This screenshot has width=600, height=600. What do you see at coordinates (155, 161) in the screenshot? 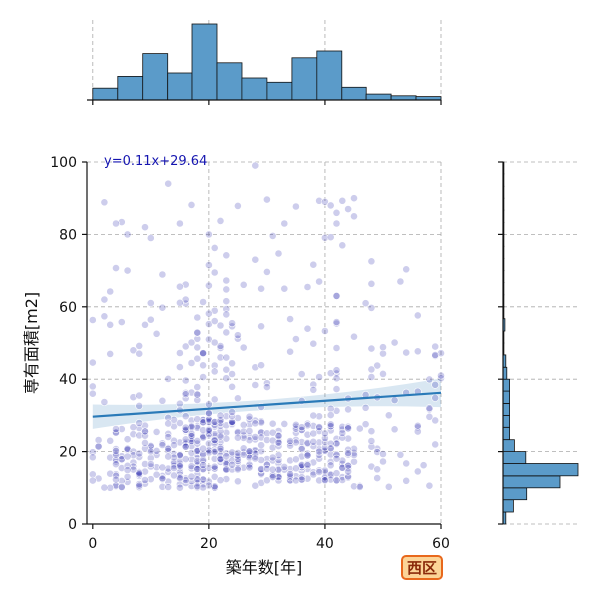
I see `regression-equation: y=0.11x+29.64` at bounding box center [155, 161].